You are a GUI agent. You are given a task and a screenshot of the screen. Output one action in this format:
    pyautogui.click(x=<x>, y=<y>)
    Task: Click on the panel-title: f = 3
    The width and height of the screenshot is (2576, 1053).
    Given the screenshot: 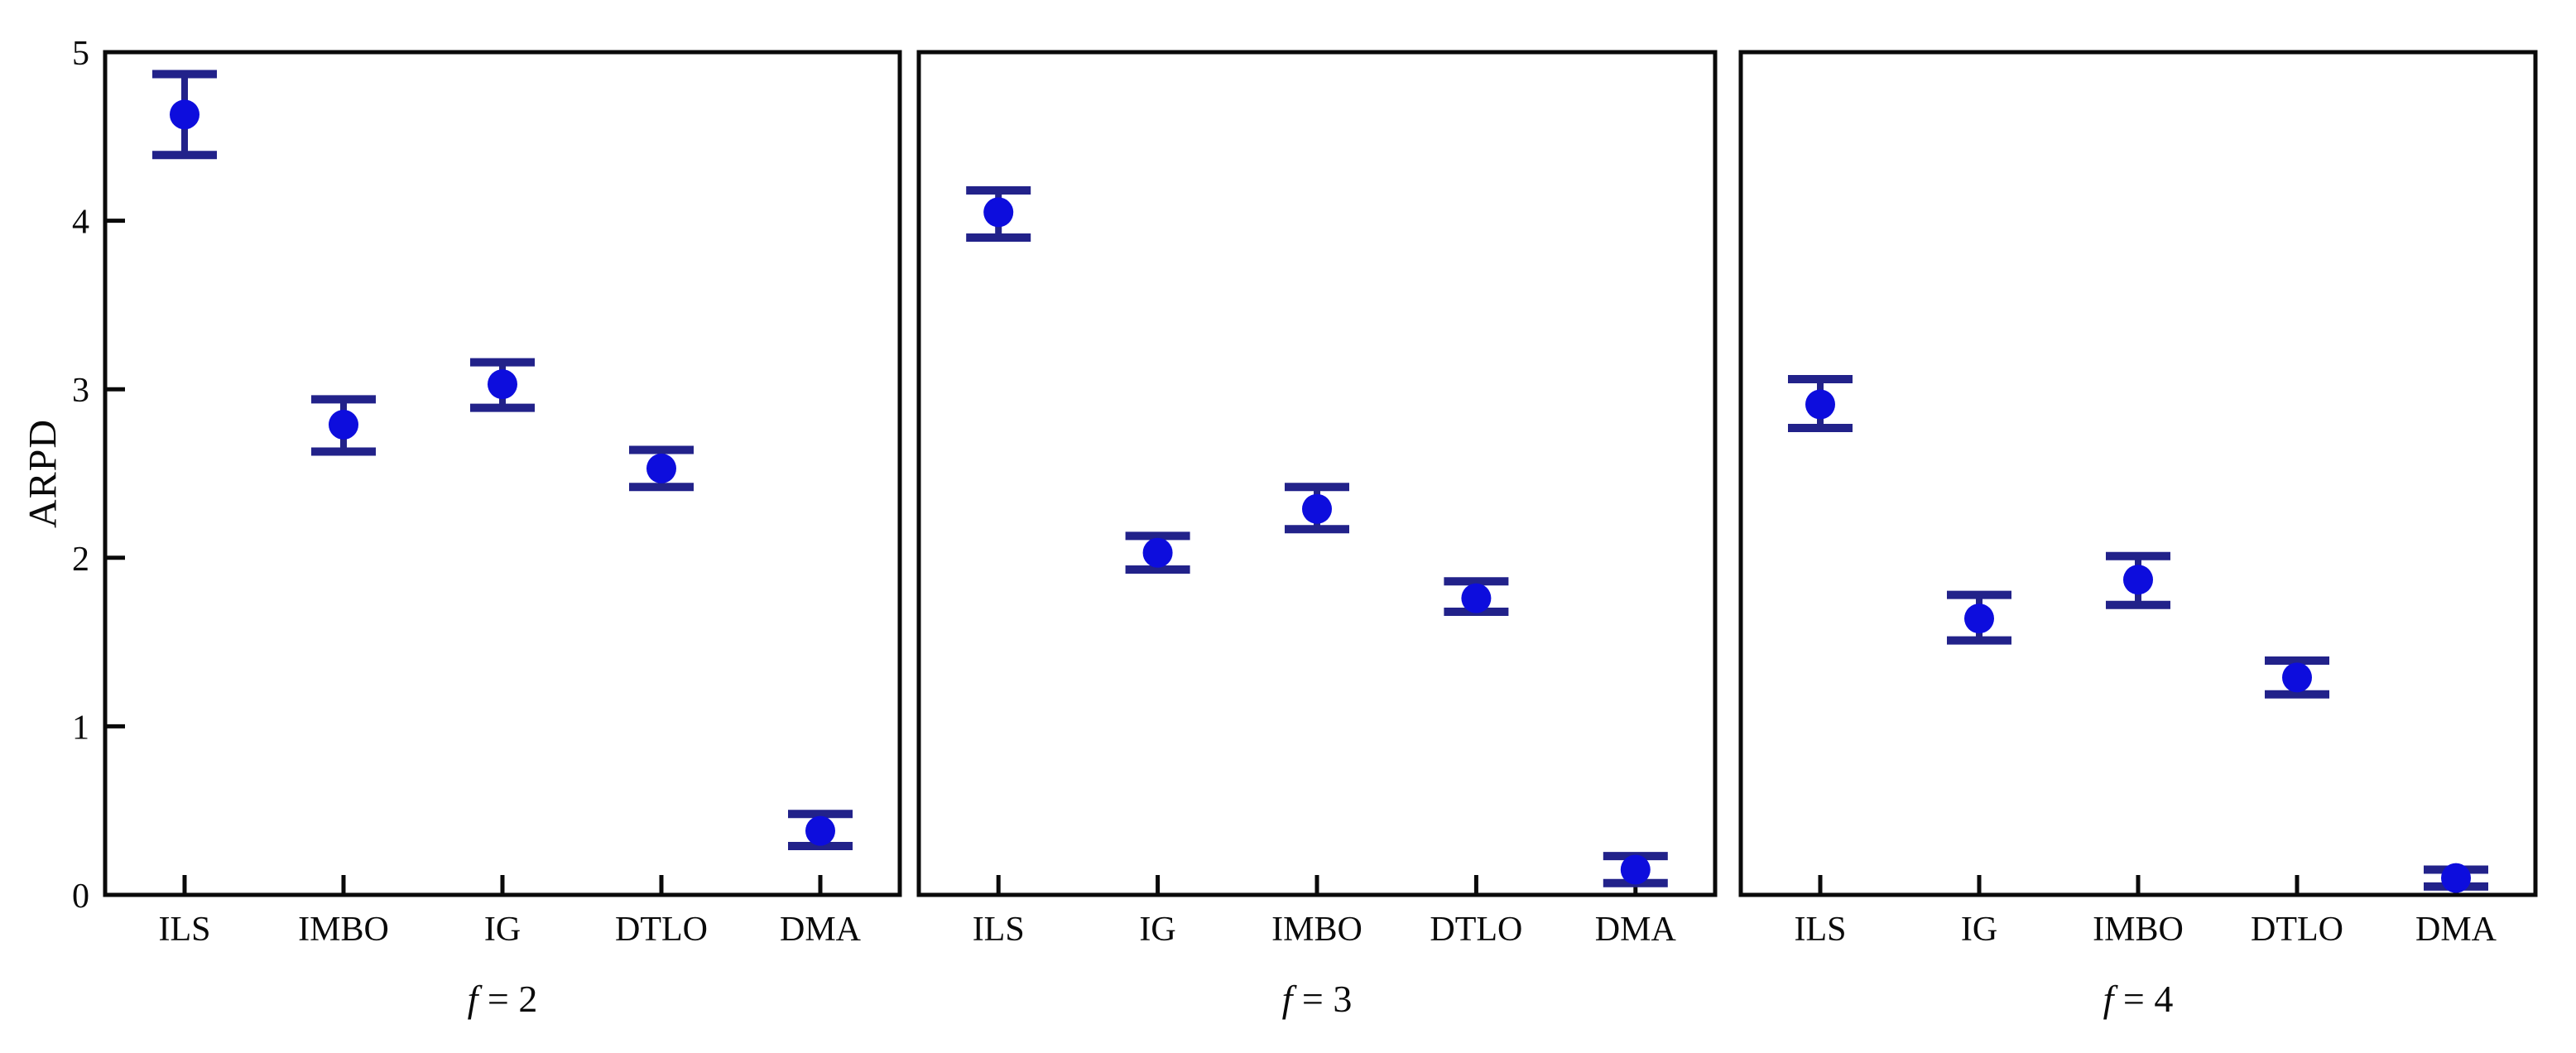 What is the action you would take?
    pyautogui.click(x=1317, y=999)
    